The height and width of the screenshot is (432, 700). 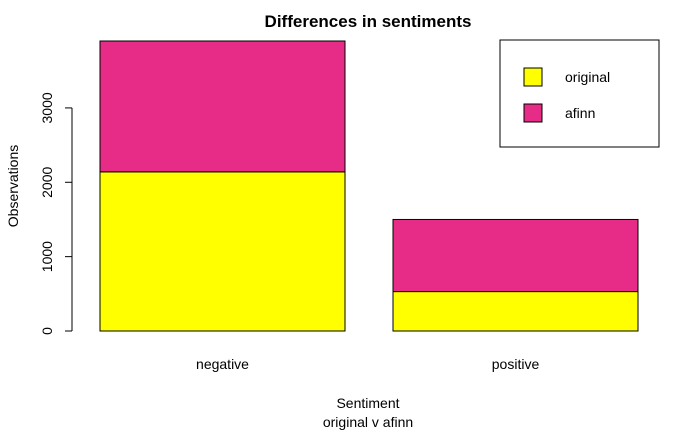 What do you see at coordinates (580, 113) in the screenshot?
I see `legend-label-afinn: afinn` at bounding box center [580, 113].